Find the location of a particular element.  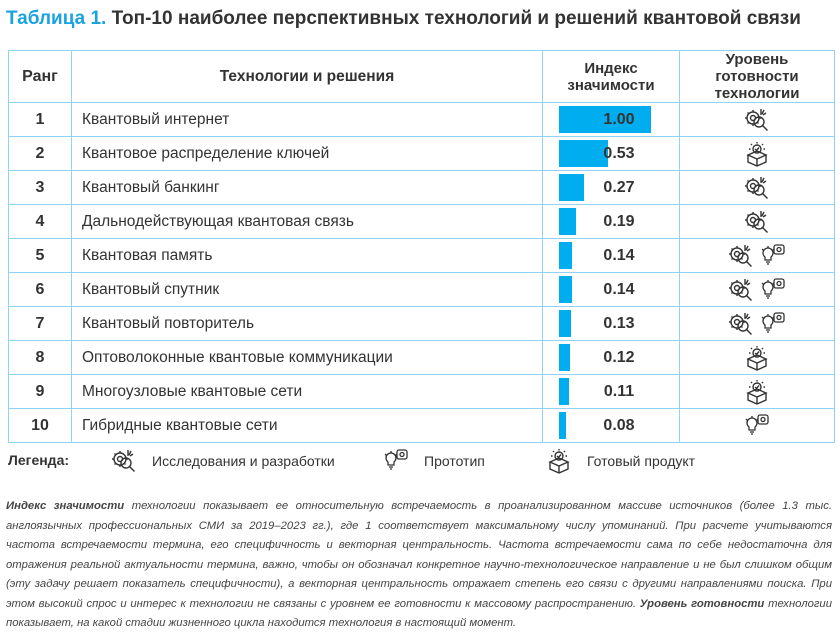

index-cell: 1.00 is located at coordinates (611, 119).